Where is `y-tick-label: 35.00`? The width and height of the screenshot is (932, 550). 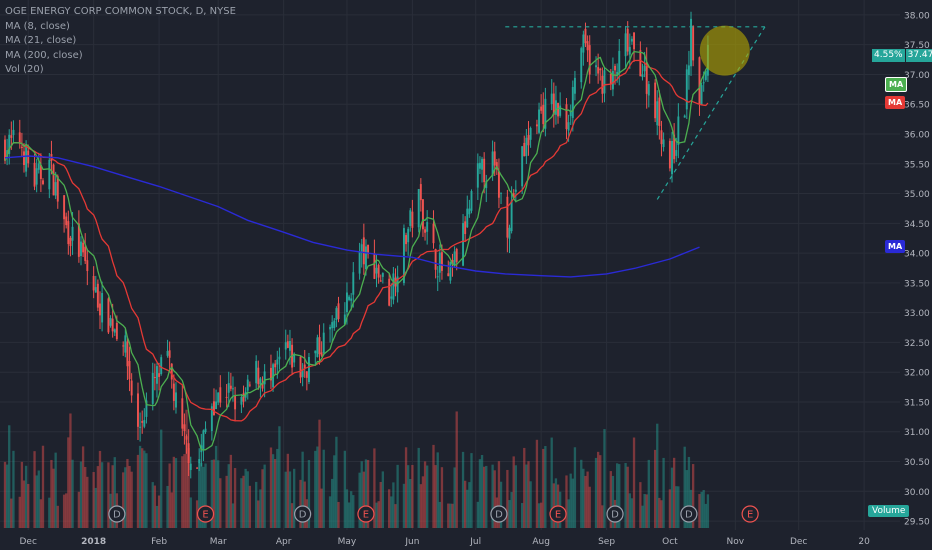
y-tick-label: 35.00 is located at coordinates (917, 195).